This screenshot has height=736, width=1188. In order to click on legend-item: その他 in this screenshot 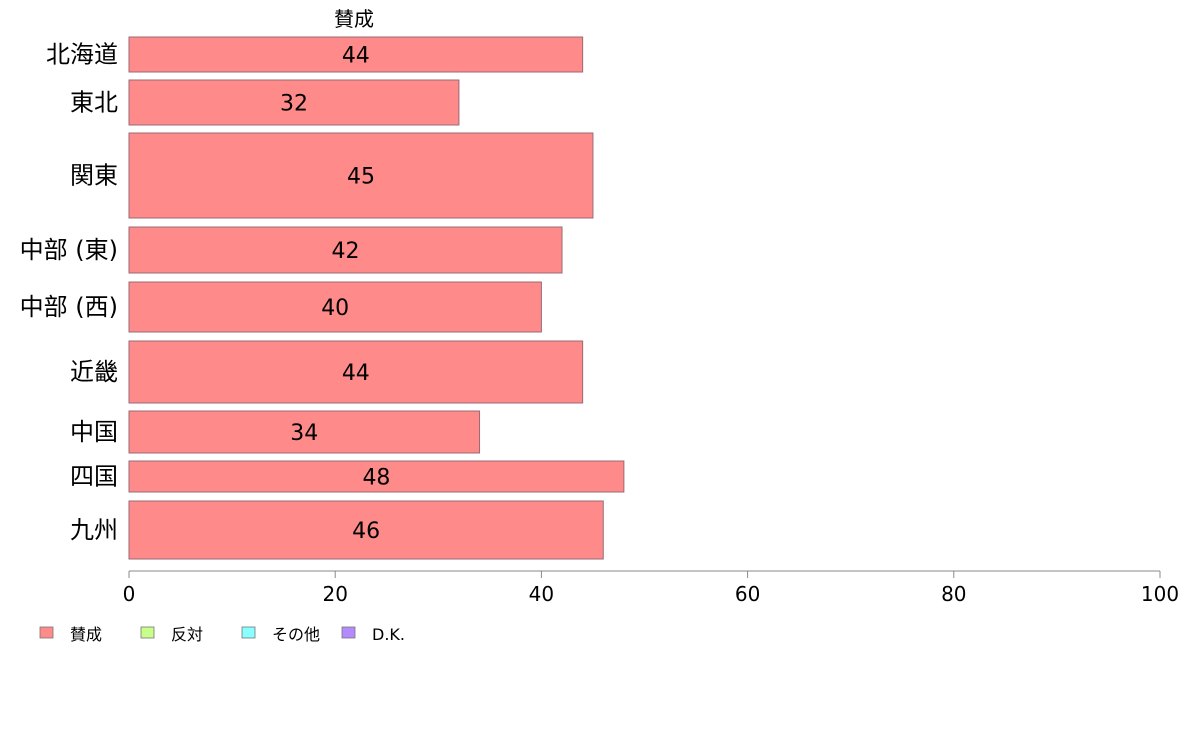, I will do `click(280, 634)`.